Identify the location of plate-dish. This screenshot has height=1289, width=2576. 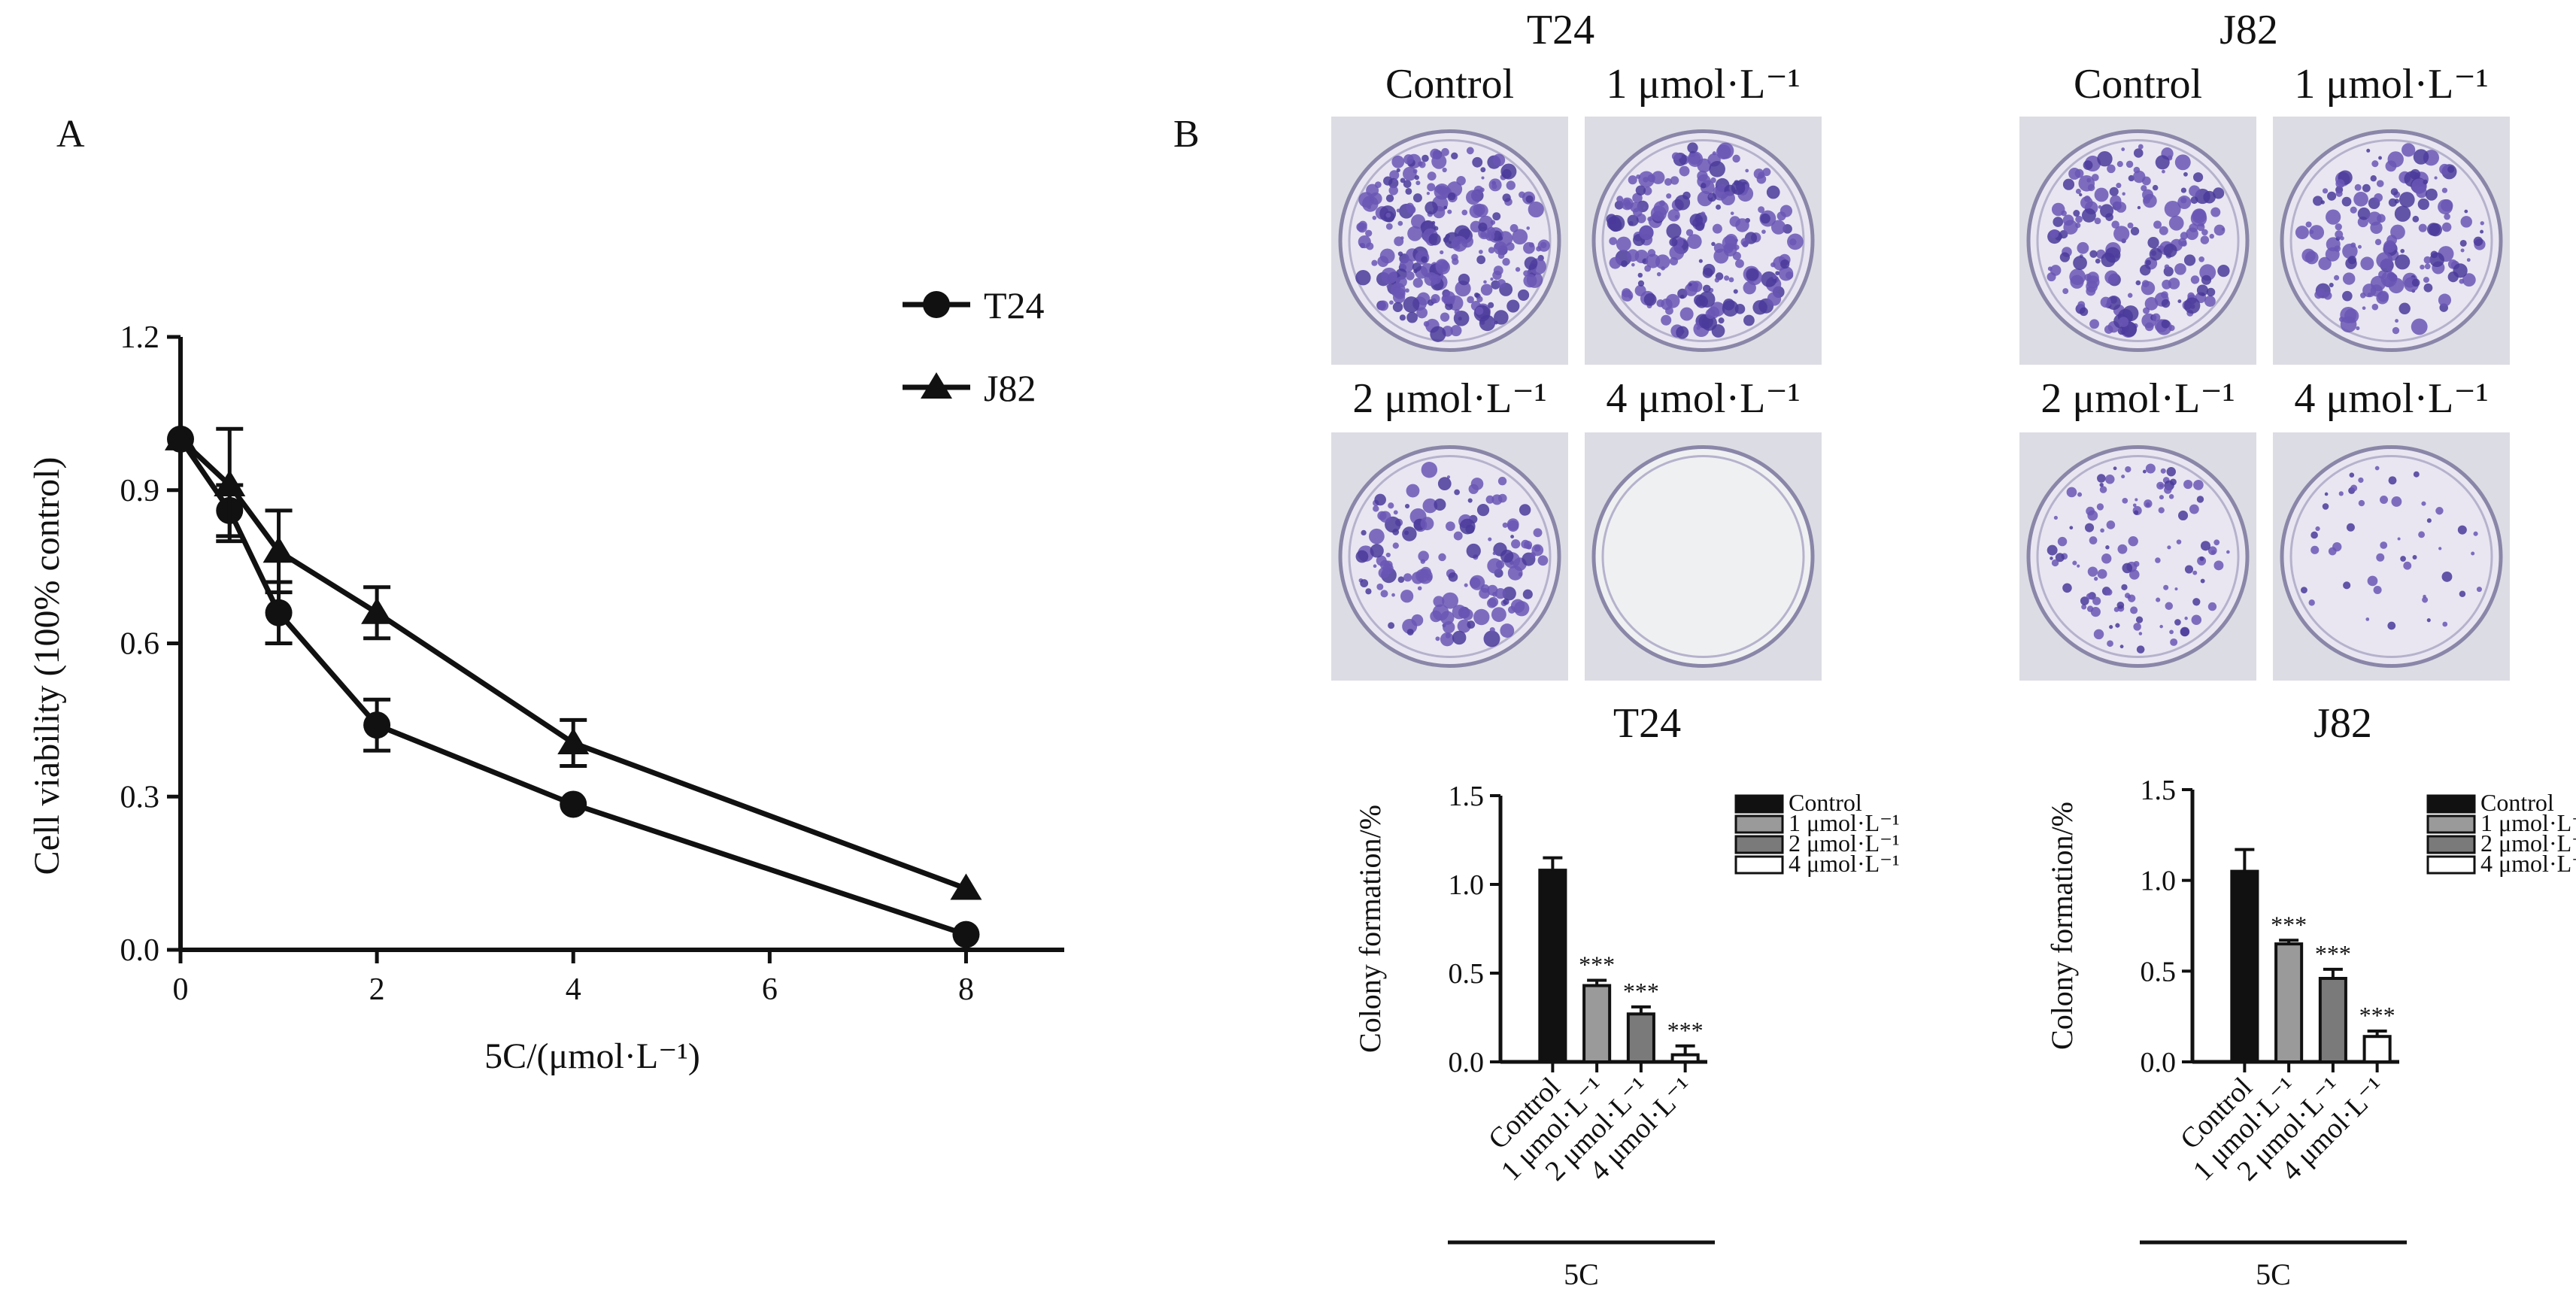
(2391, 556).